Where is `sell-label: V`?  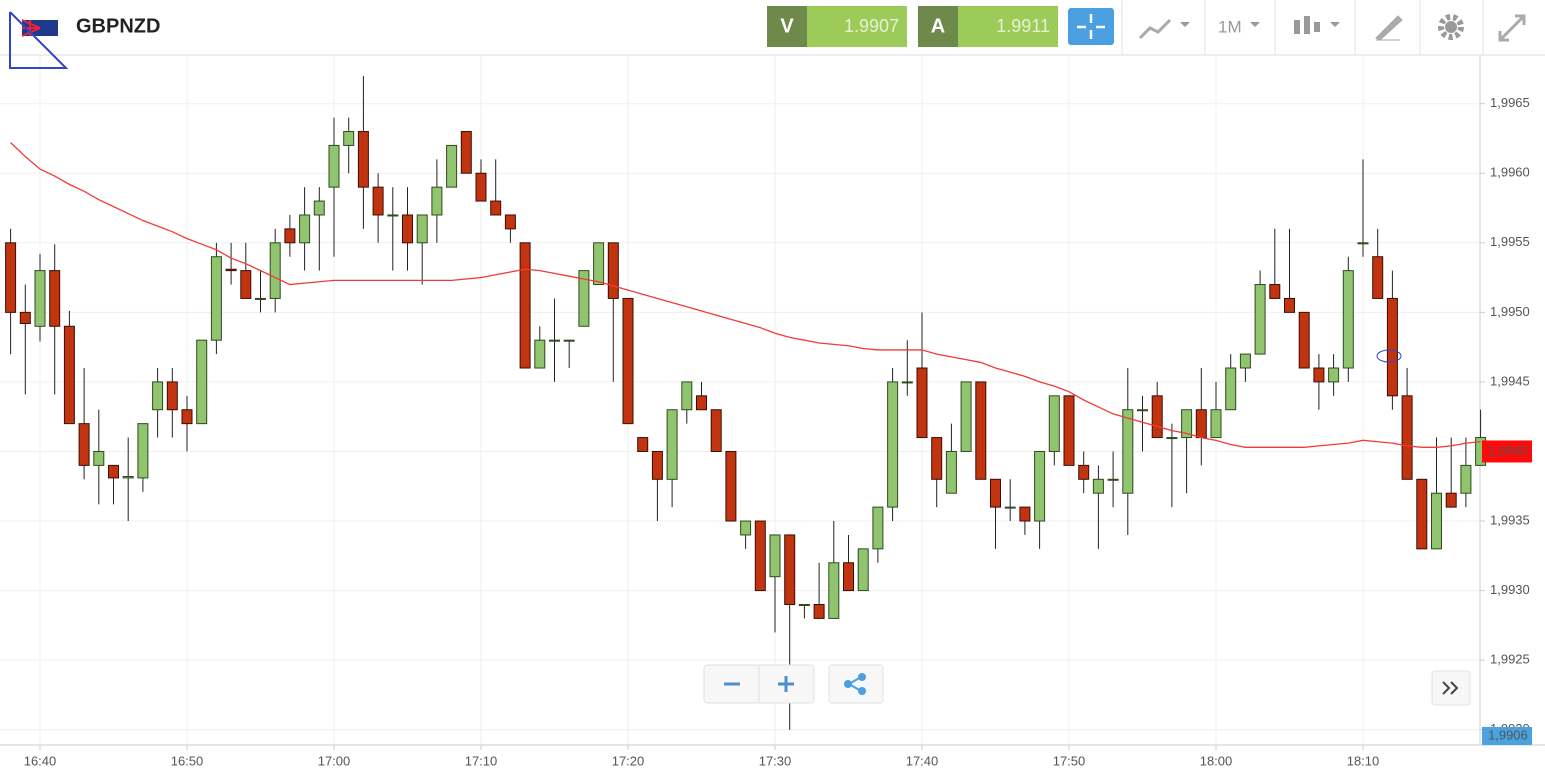
sell-label: V is located at coordinates (787, 26).